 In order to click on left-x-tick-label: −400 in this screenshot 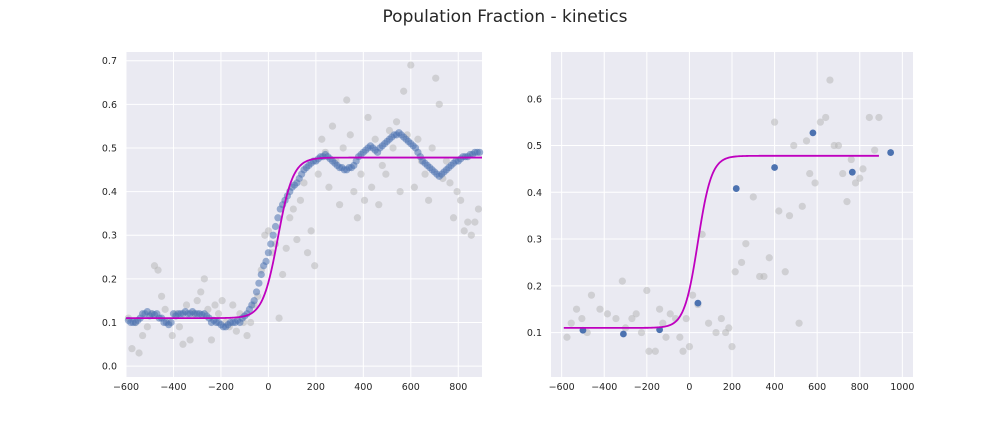, I will do `click(173, 387)`.